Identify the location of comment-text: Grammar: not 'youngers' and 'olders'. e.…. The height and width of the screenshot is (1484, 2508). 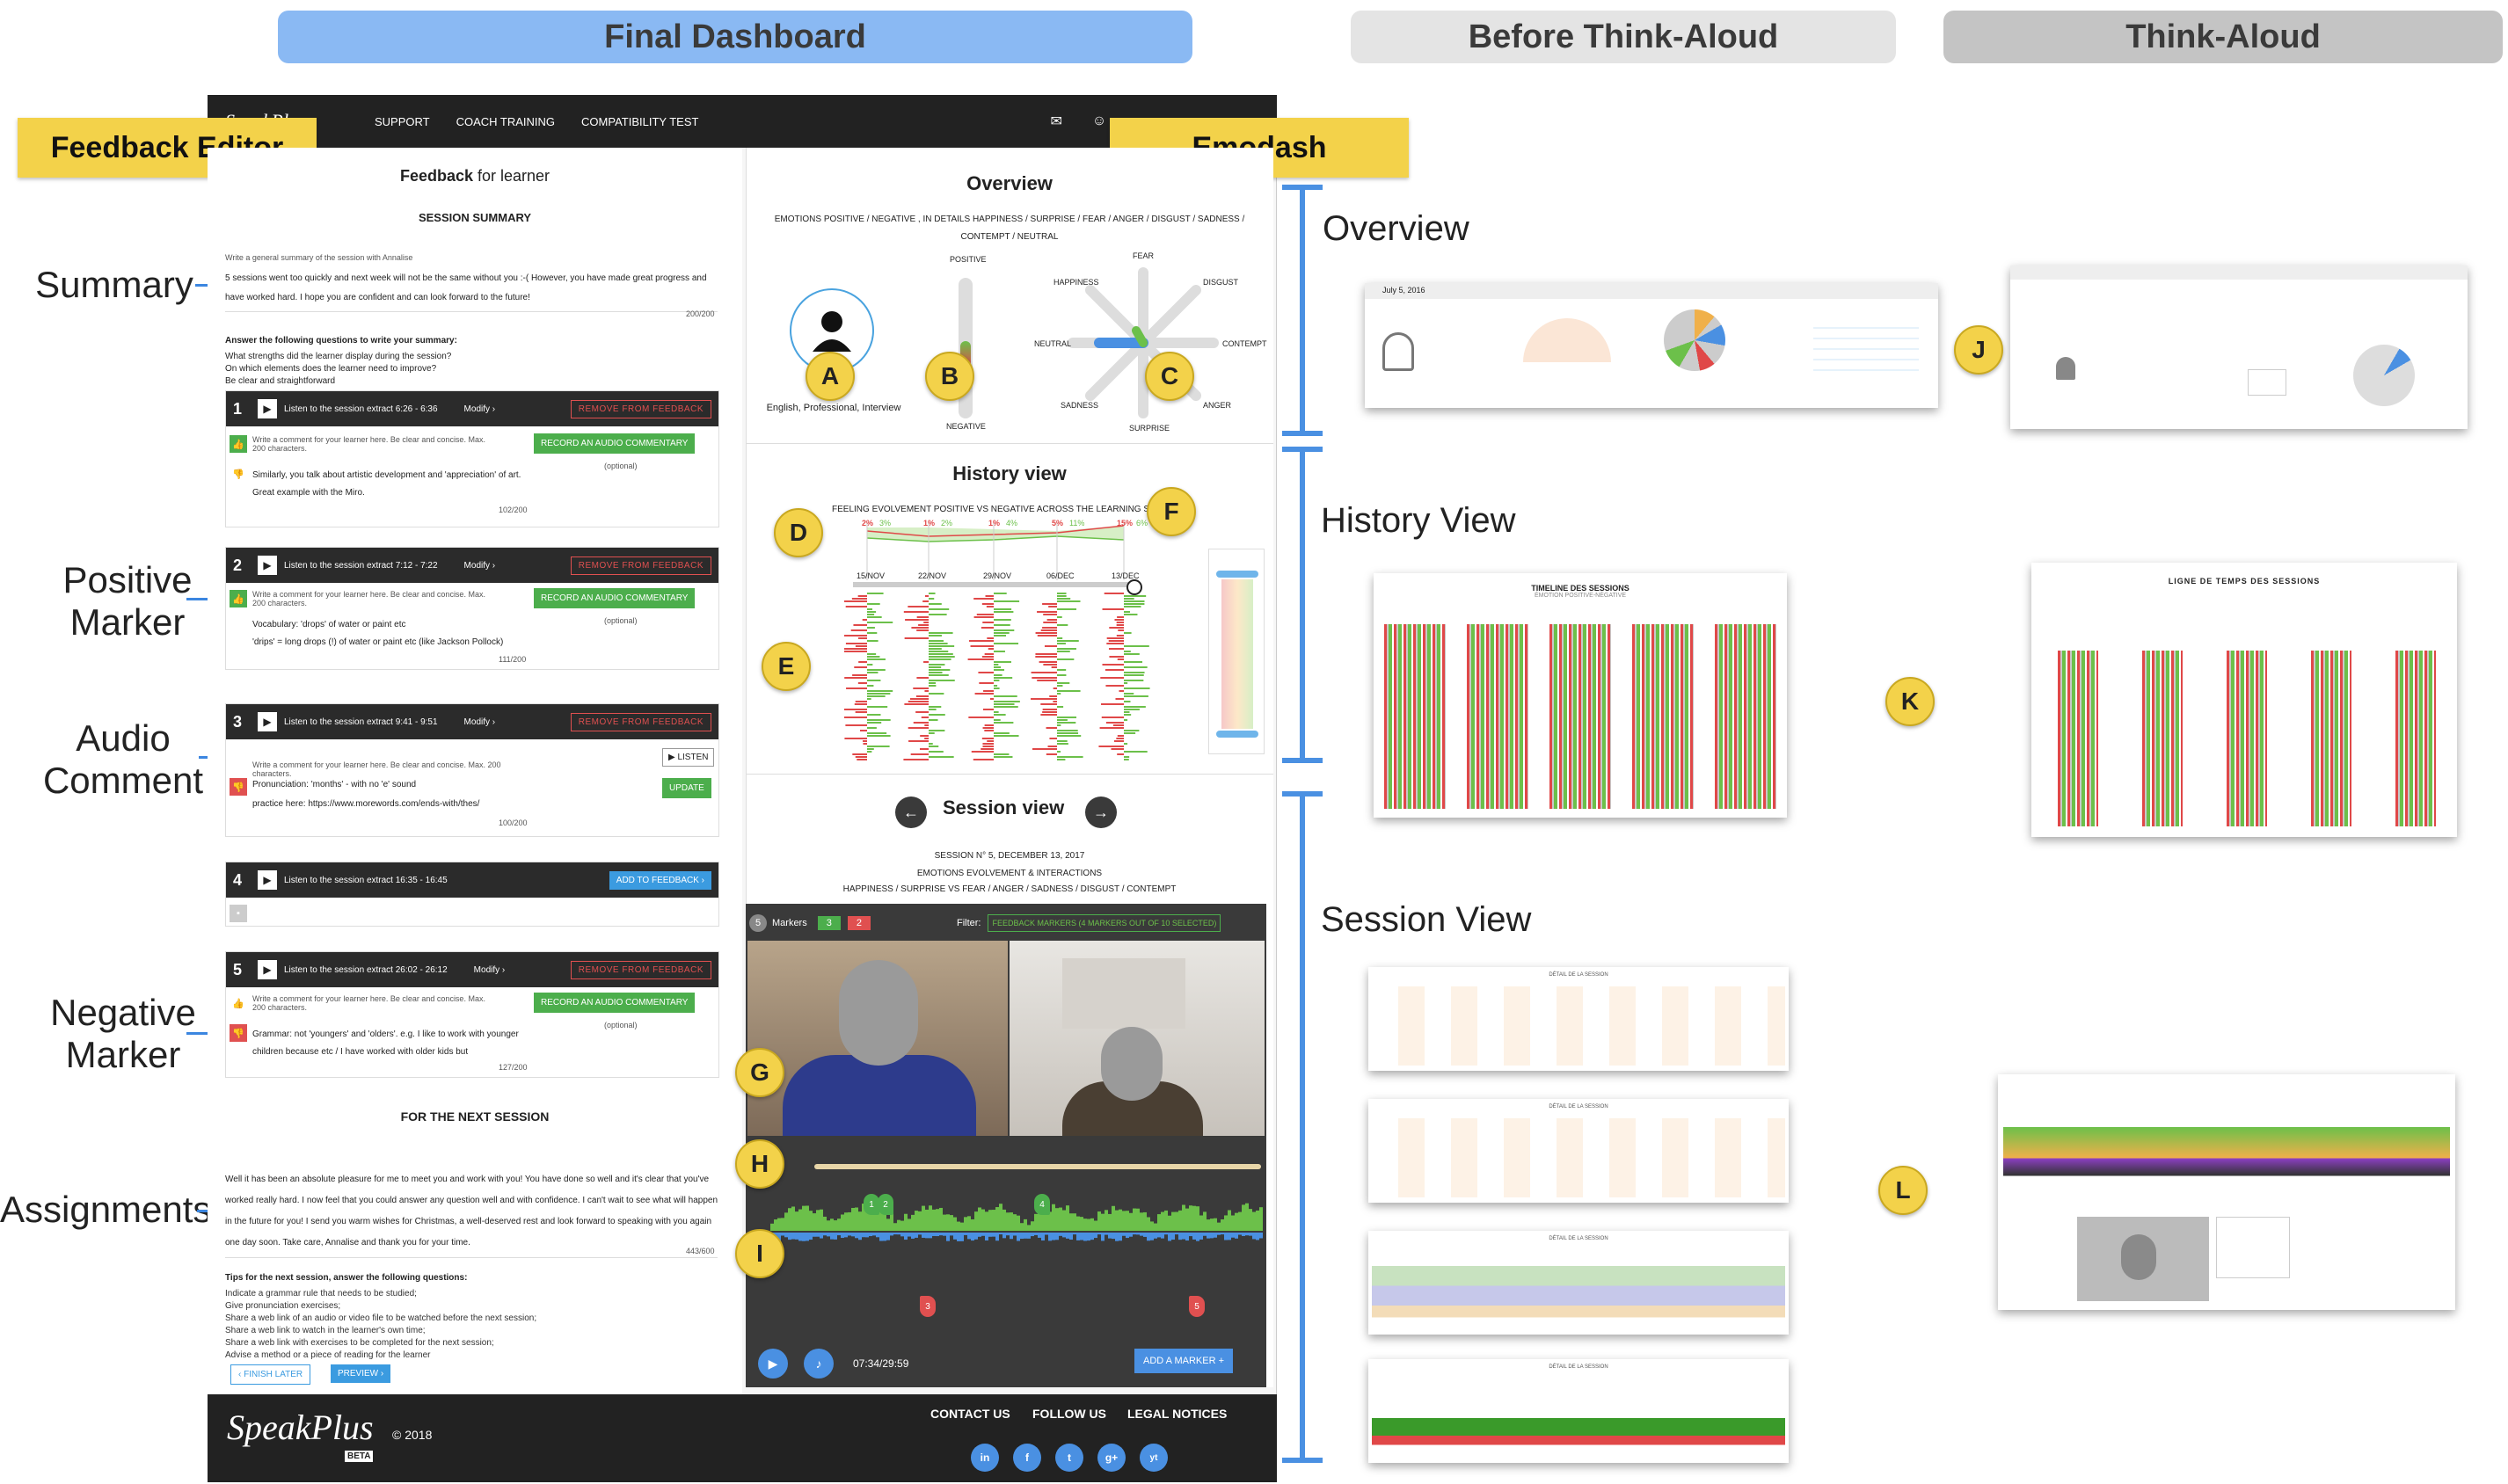
(385, 1043).